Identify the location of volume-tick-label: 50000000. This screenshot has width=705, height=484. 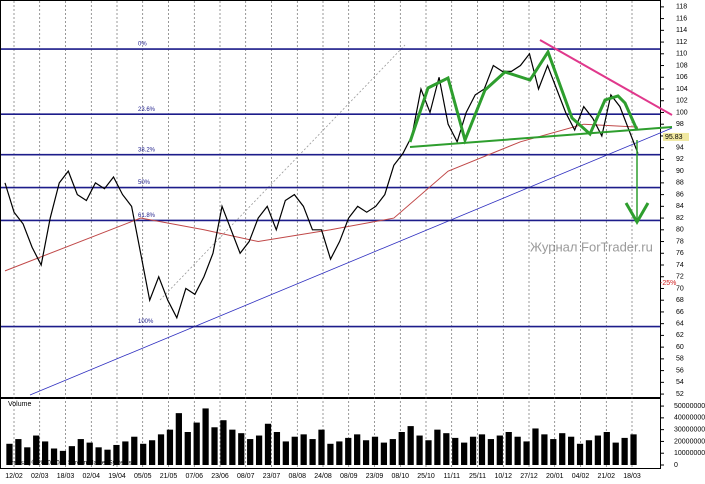
(689, 406).